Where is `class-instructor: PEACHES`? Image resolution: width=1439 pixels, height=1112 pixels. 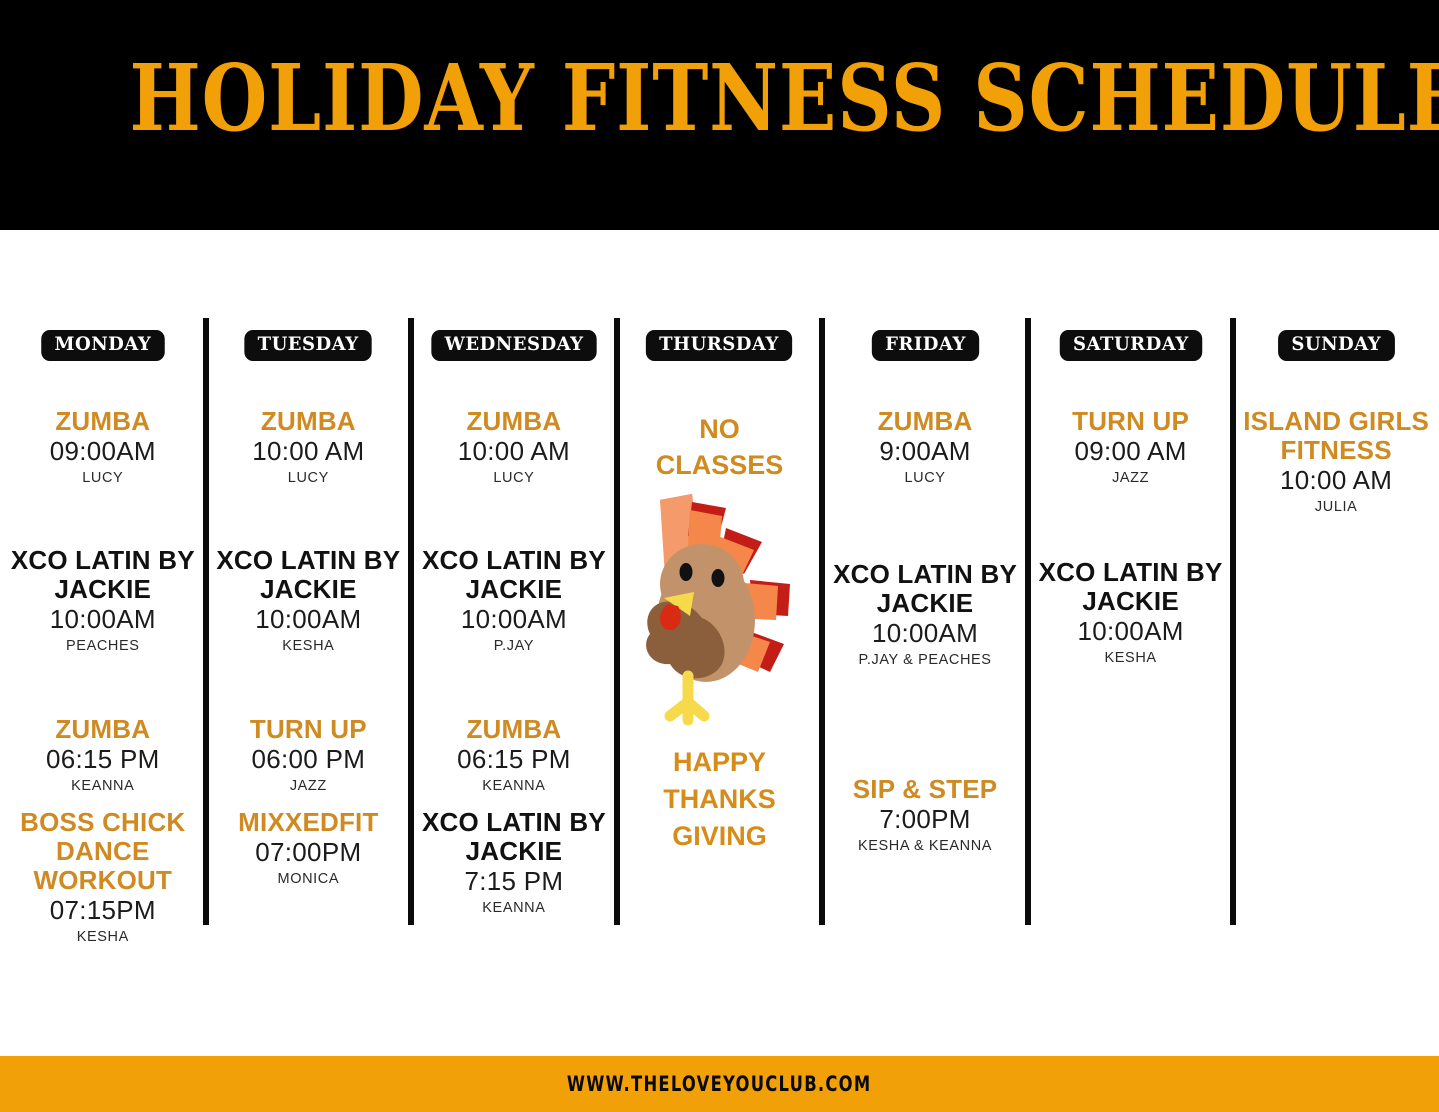 class-instructor: PEACHES is located at coordinates (103, 645).